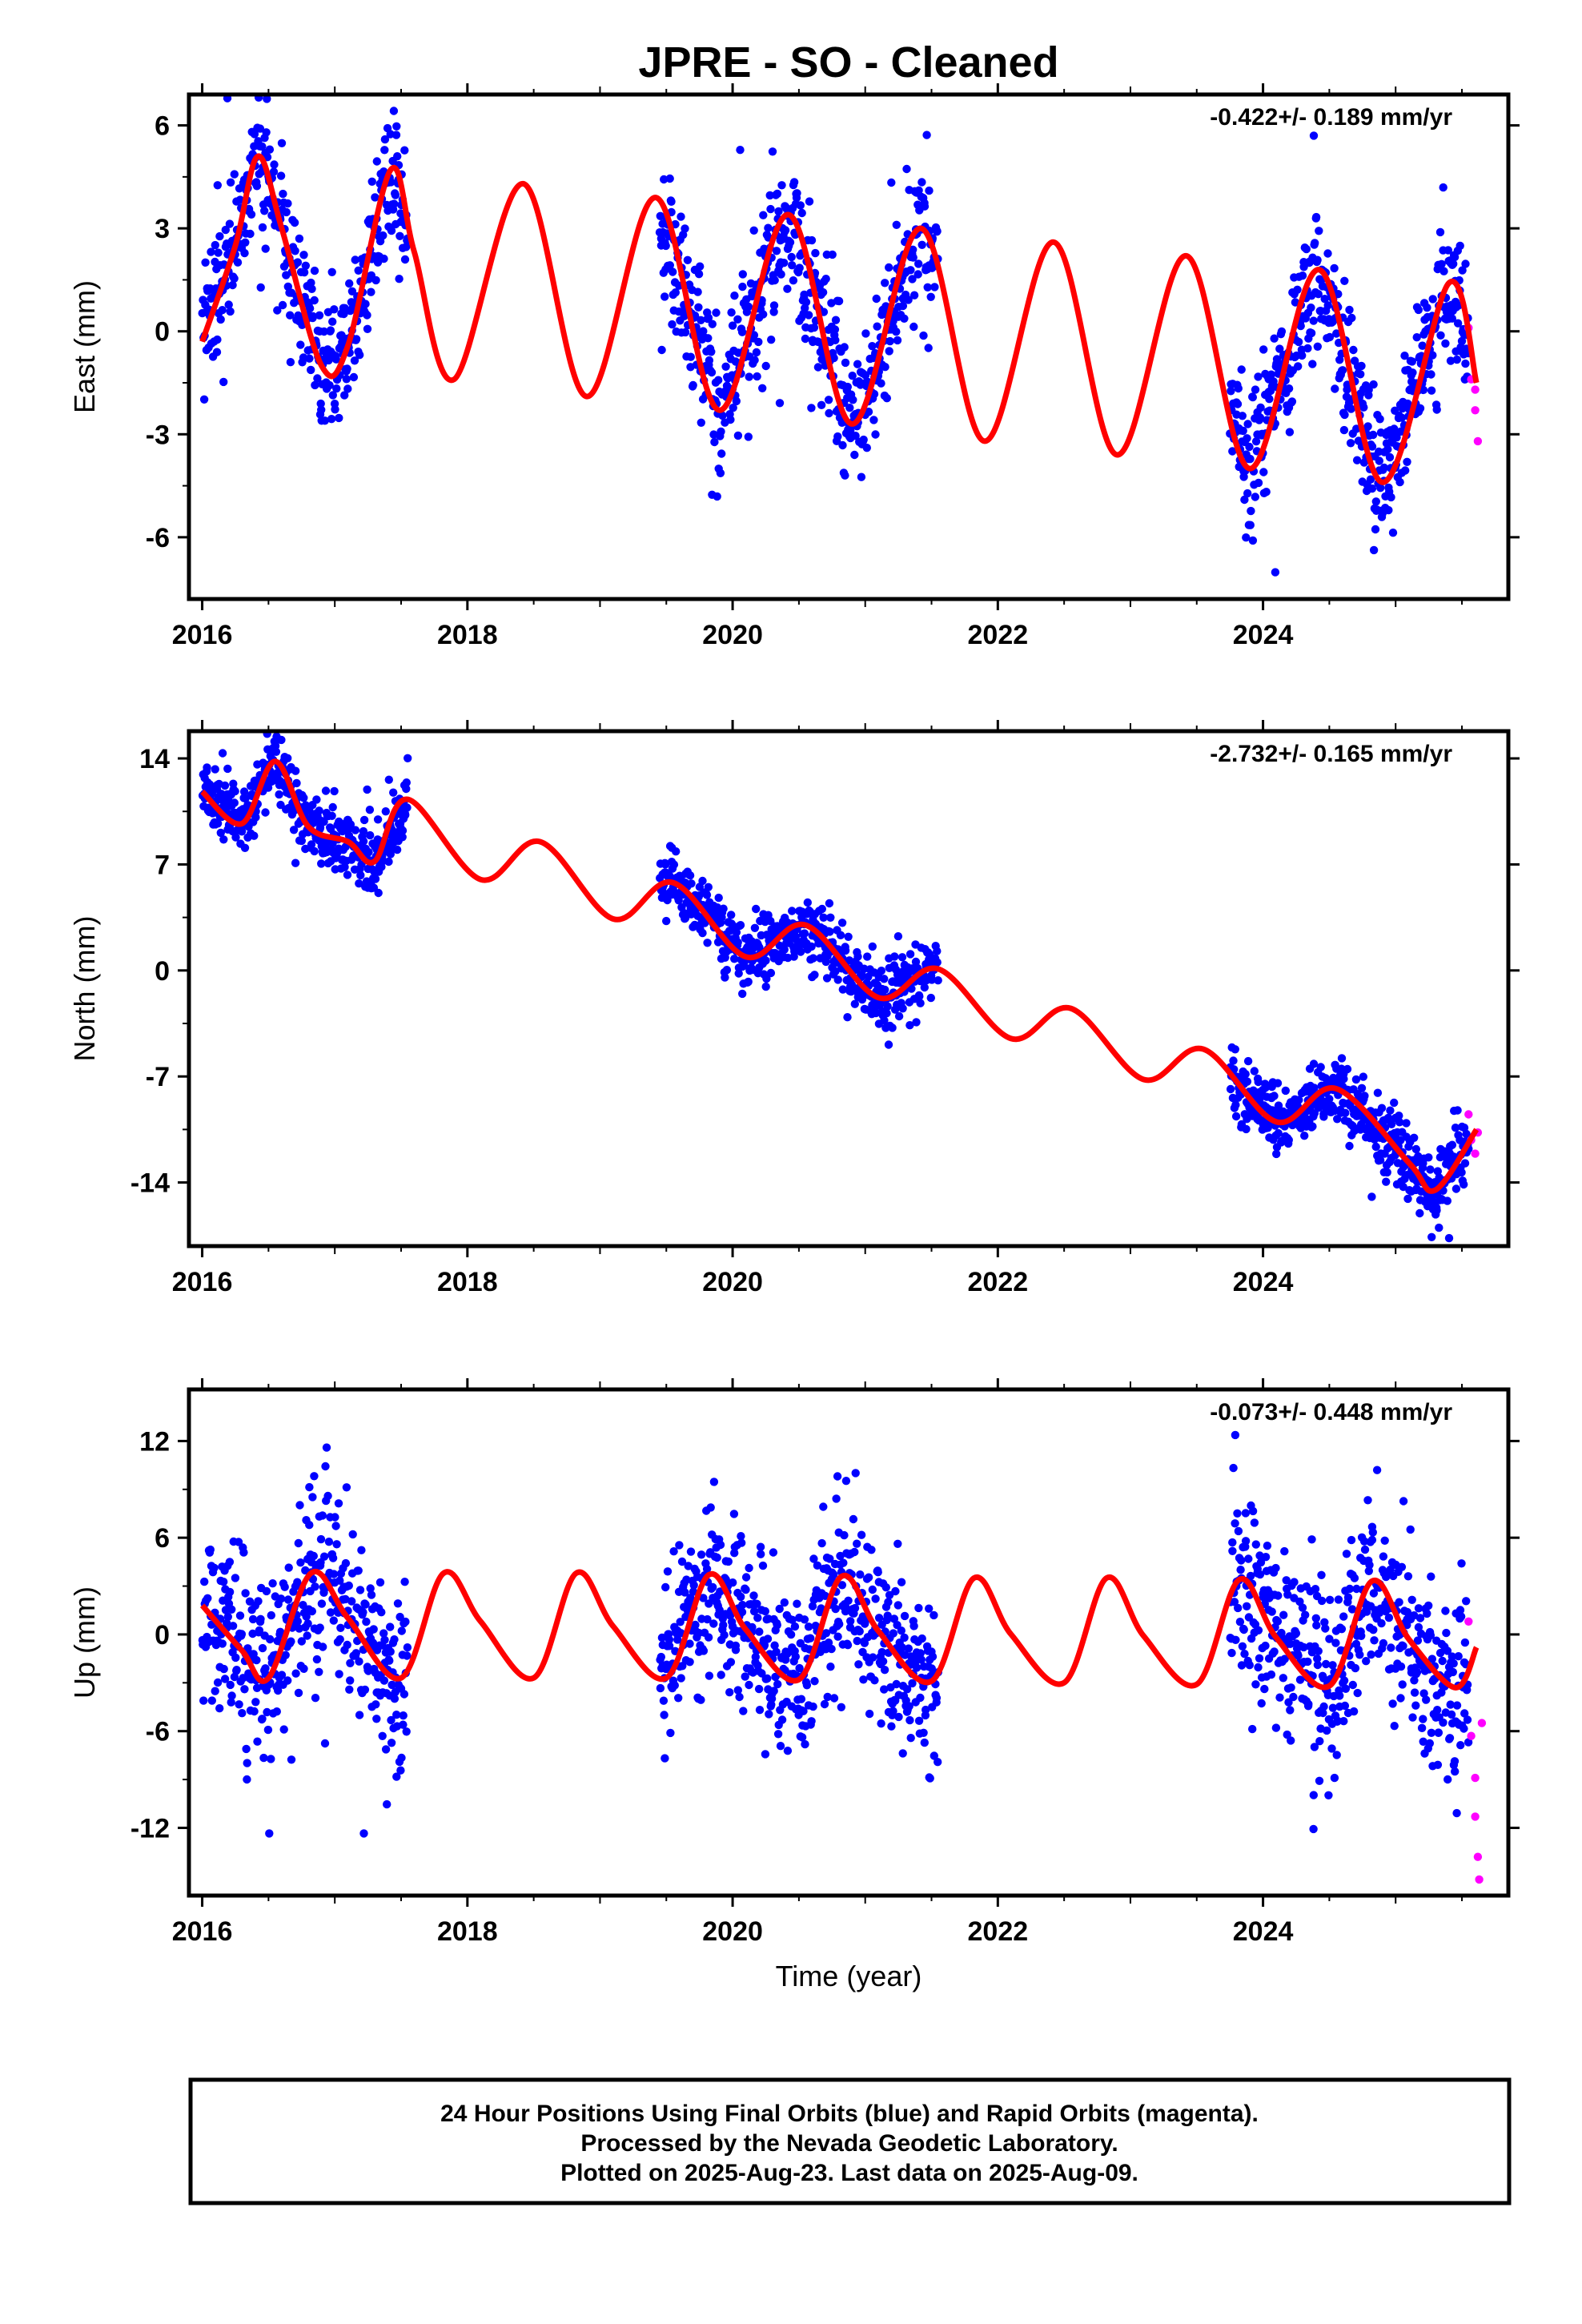  What do you see at coordinates (849, 1976) in the screenshot?
I see `x-axis-label: Time (year)` at bounding box center [849, 1976].